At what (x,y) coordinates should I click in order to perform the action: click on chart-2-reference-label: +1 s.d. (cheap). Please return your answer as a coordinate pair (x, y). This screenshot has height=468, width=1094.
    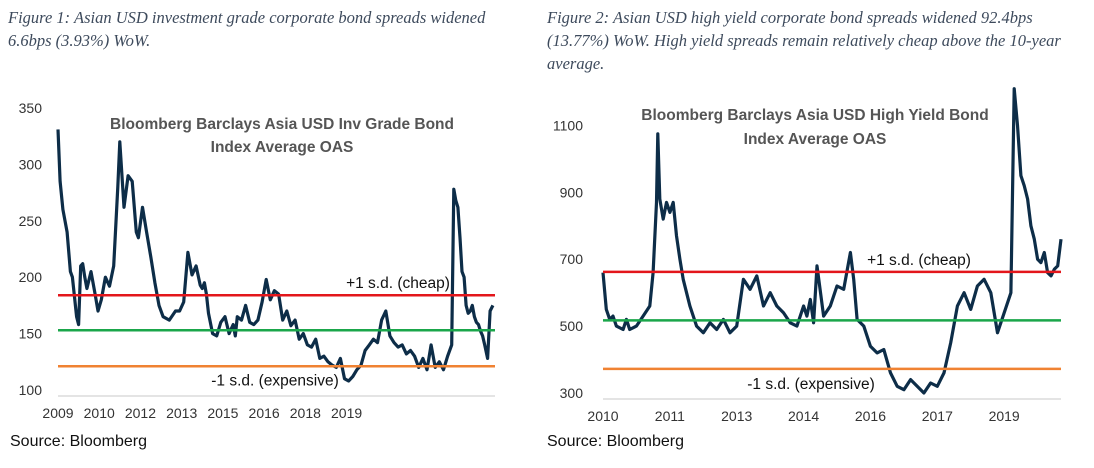
    Looking at the image, I should click on (919, 260).